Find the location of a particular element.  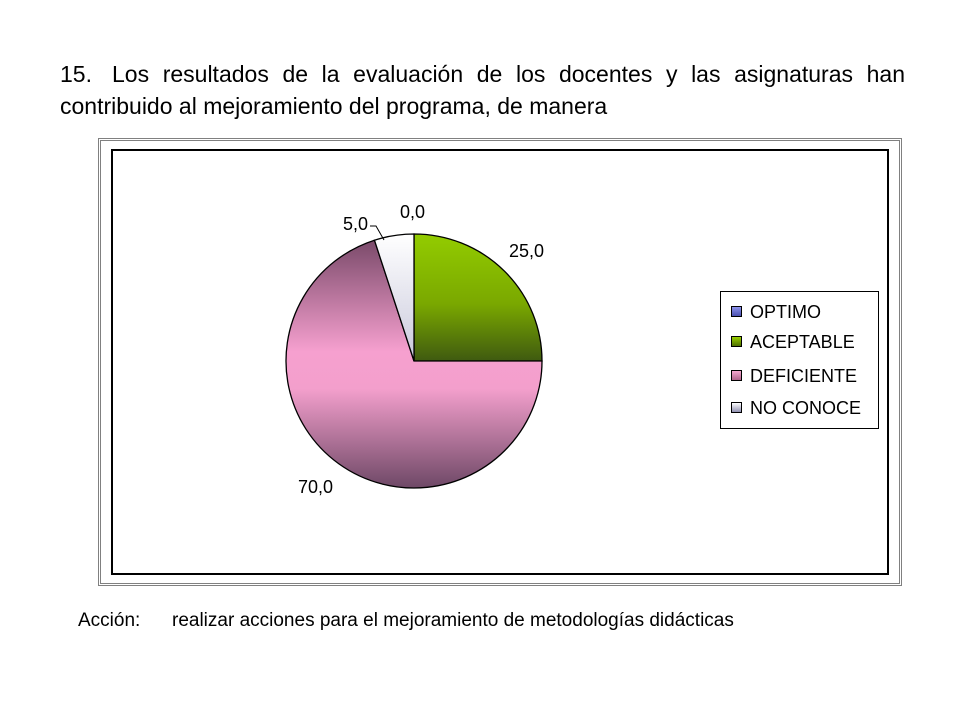

legend-label-deficiente: DEFICIENTE is located at coordinates (804, 376).